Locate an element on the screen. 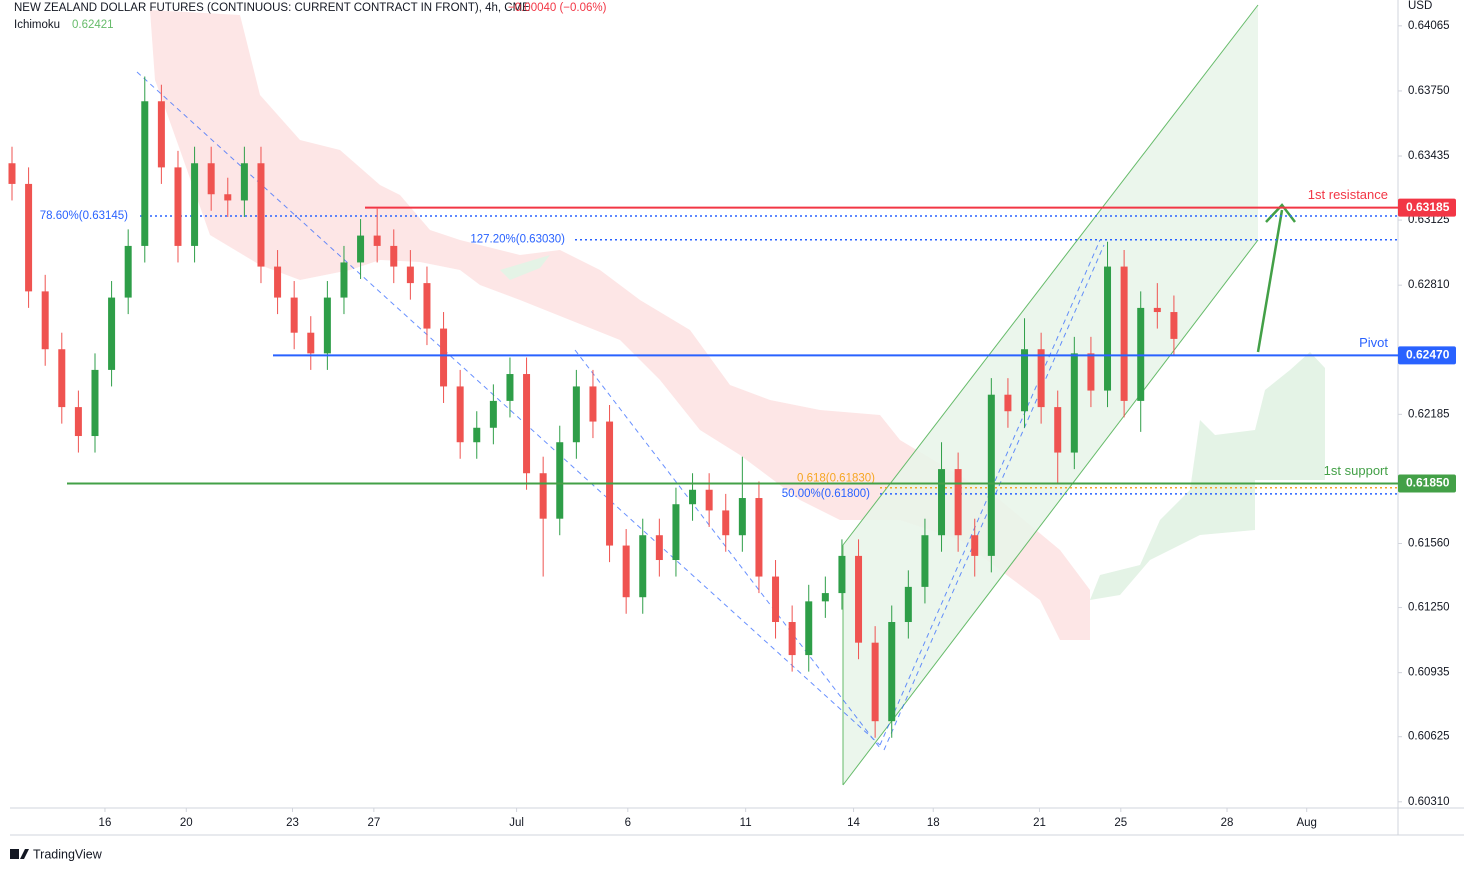  x-tick-label: 18 is located at coordinates (933, 823).